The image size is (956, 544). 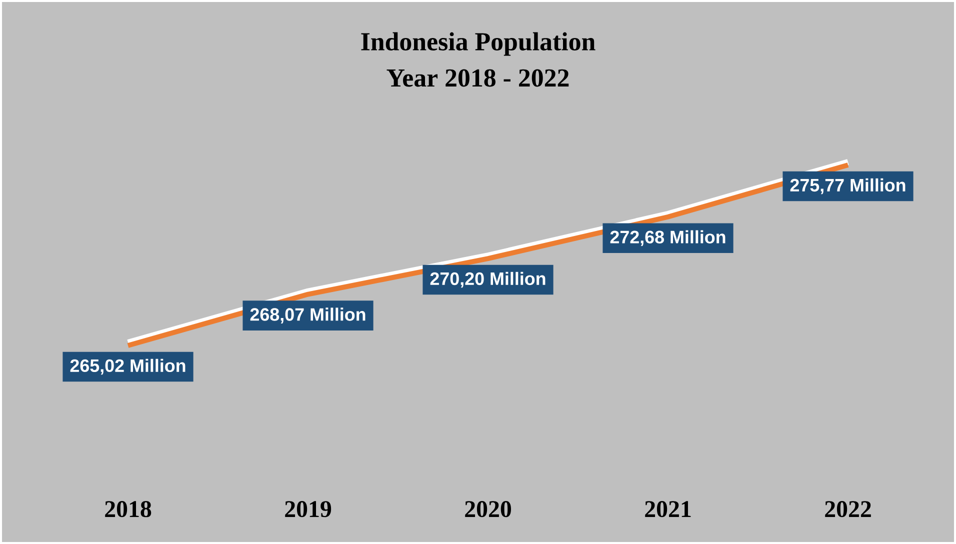 I want to click on data-label: 272,68 Million, so click(x=668, y=238).